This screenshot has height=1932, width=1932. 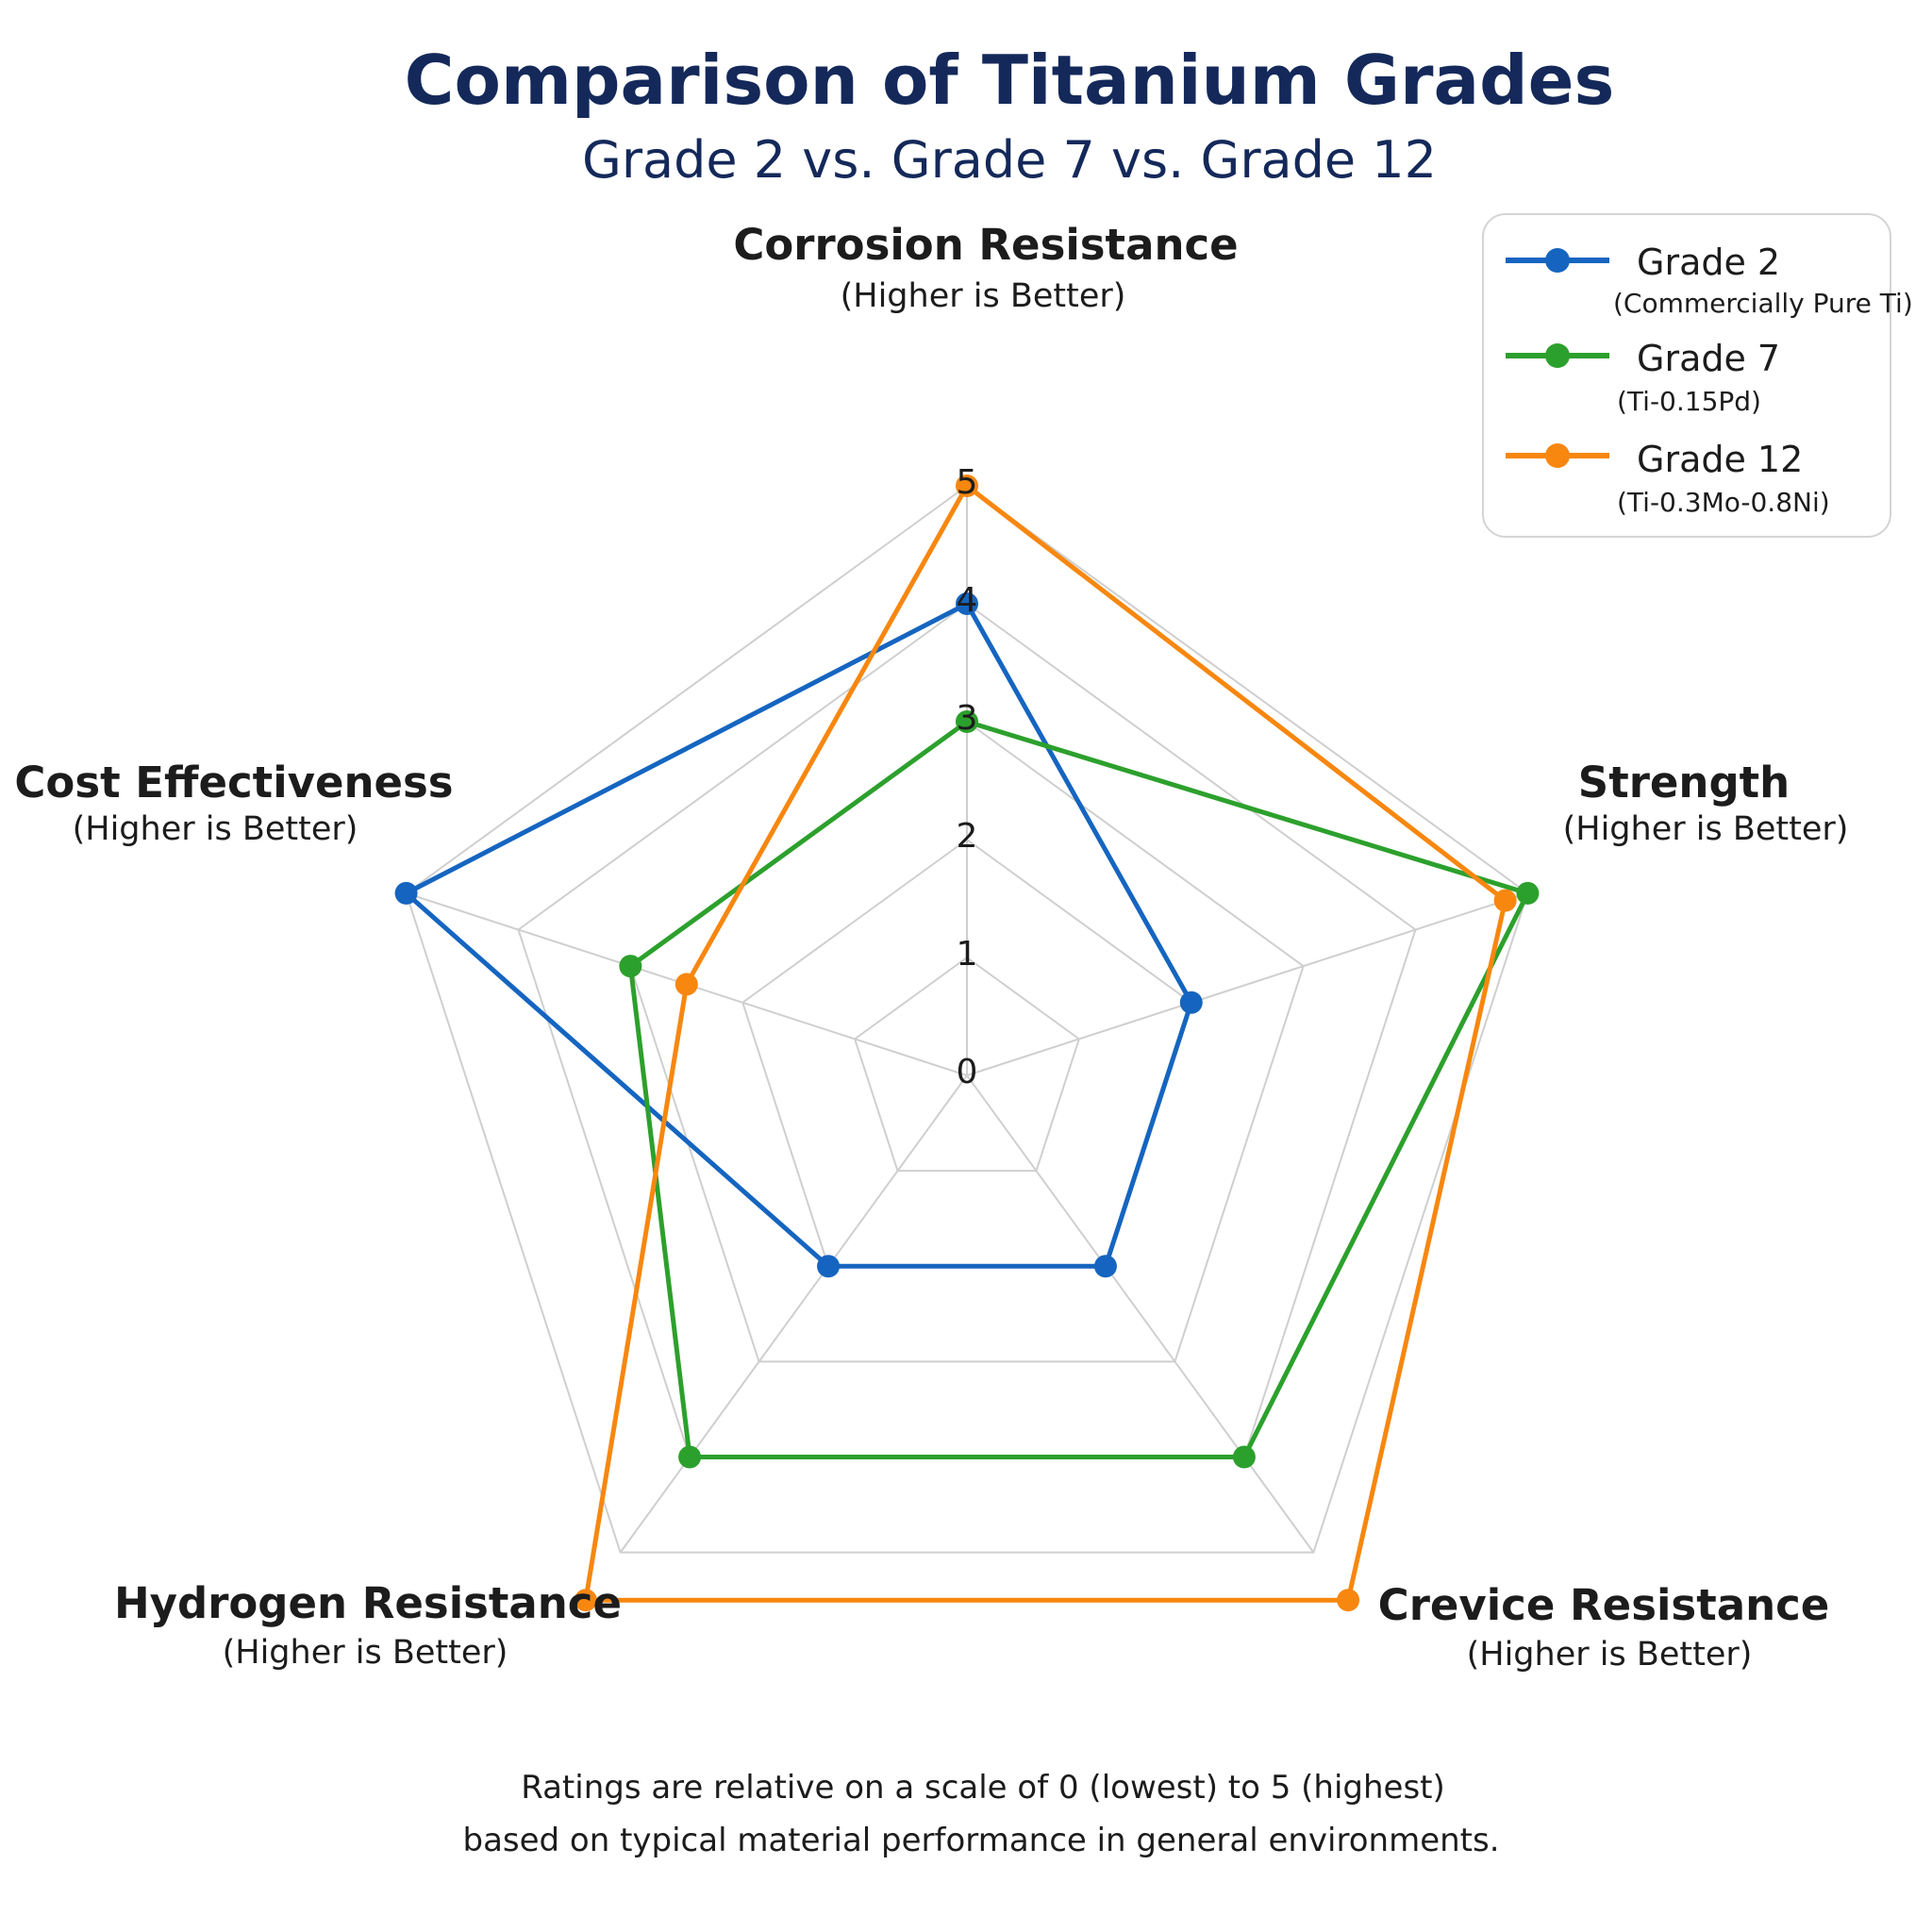 I want to click on legend-desc-grade-7: (Ti-0.15Pd), so click(x=1689, y=402).